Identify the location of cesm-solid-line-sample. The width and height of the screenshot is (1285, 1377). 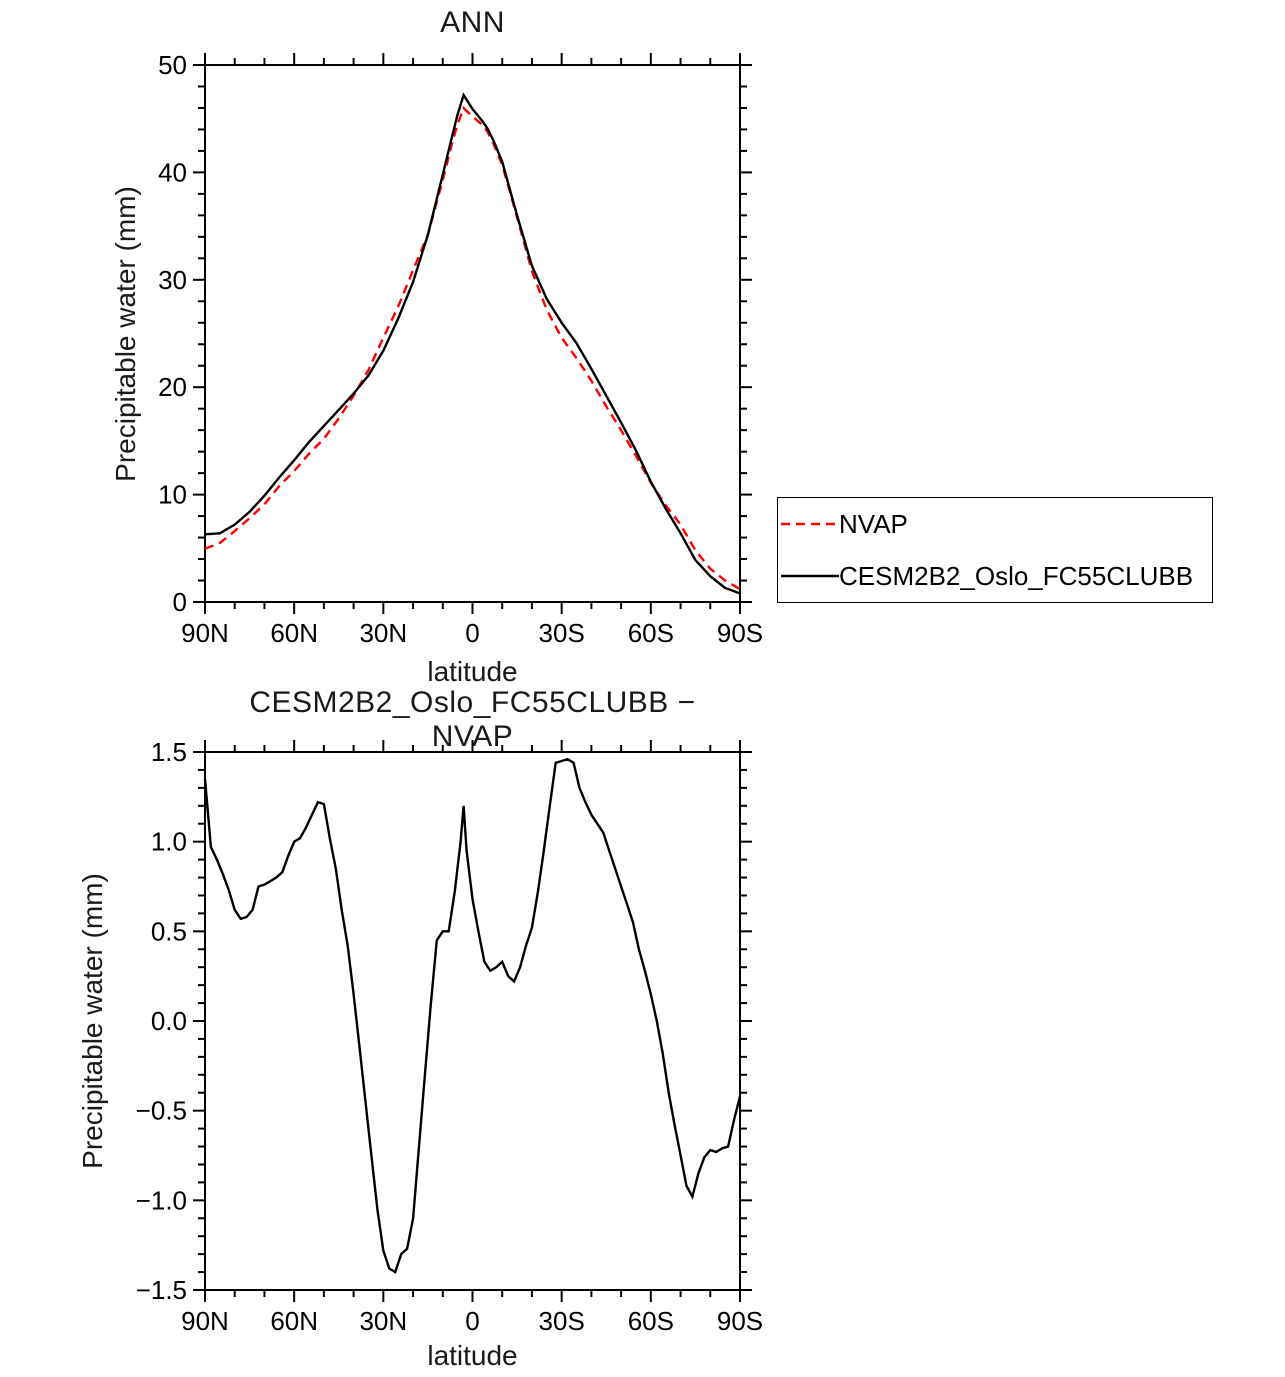
(810, 576).